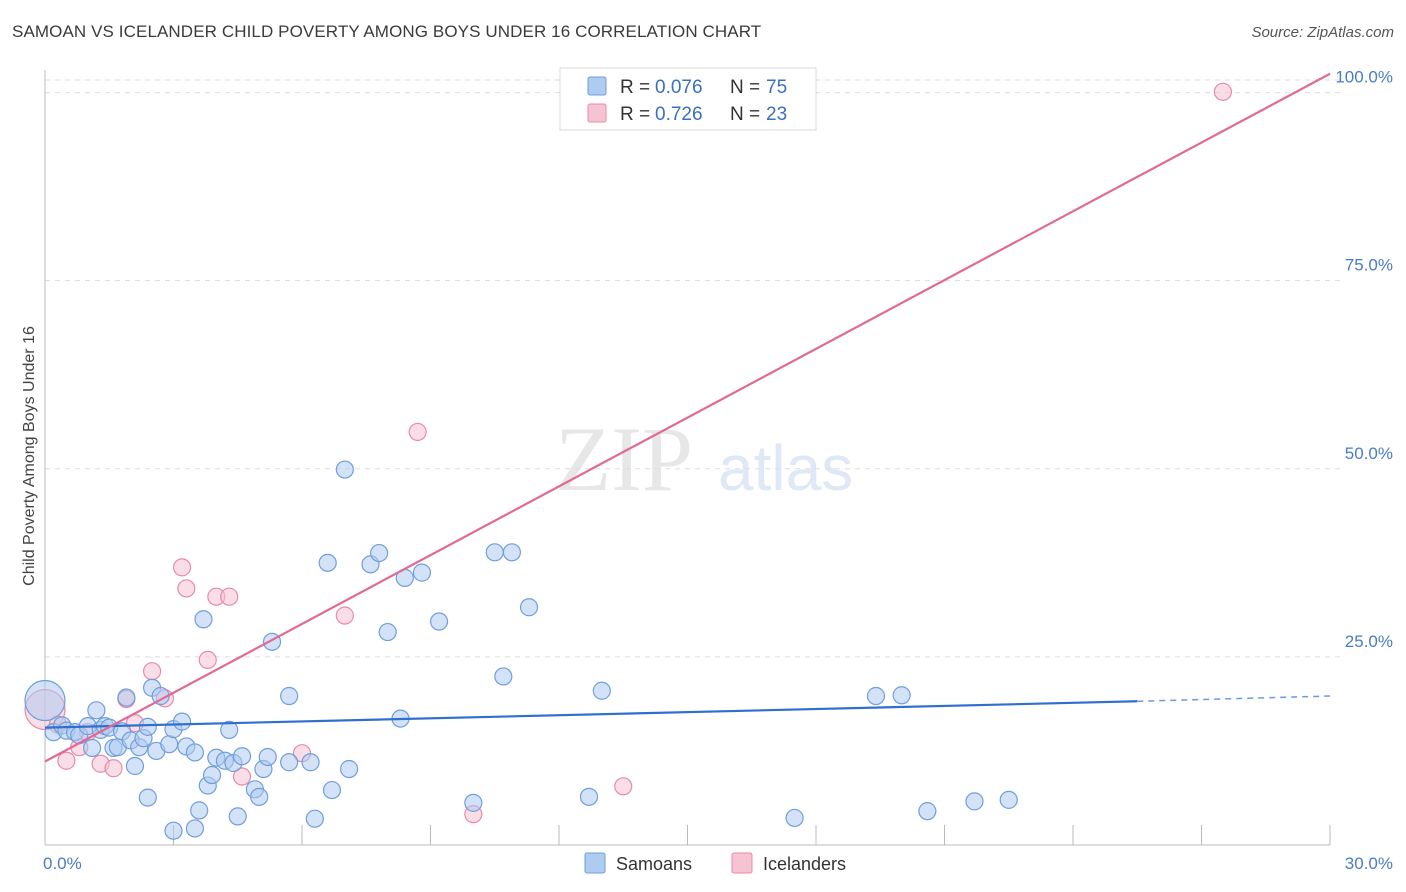 This screenshot has width=1406, height=892. What do you see at coordinates (1369, 453) in the screenshot?
I see `y-tick-label: 50.0%` at bounding box center [1369, 453].